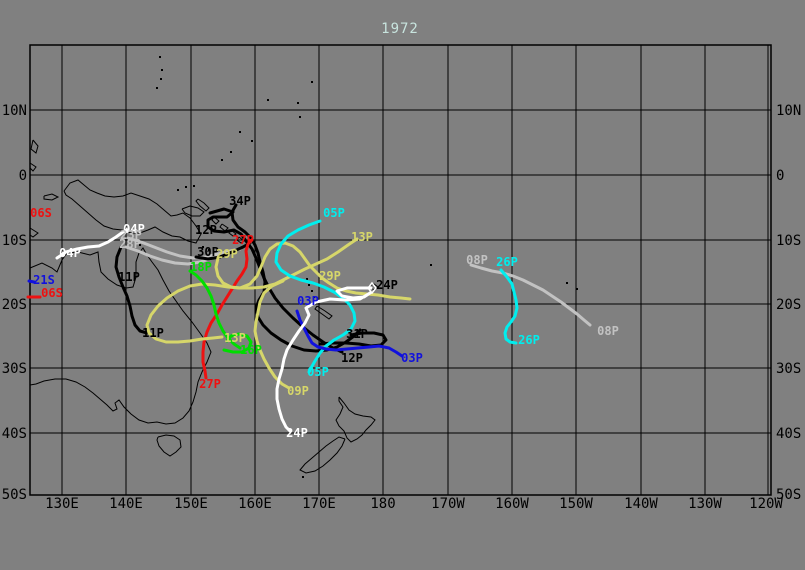 This screenshot has height=570, width=805. What do you see at coordinates (788, 111) in the screenshot?
I see `lat-label-right-10N: 10N` at bounding box center [788, 111].